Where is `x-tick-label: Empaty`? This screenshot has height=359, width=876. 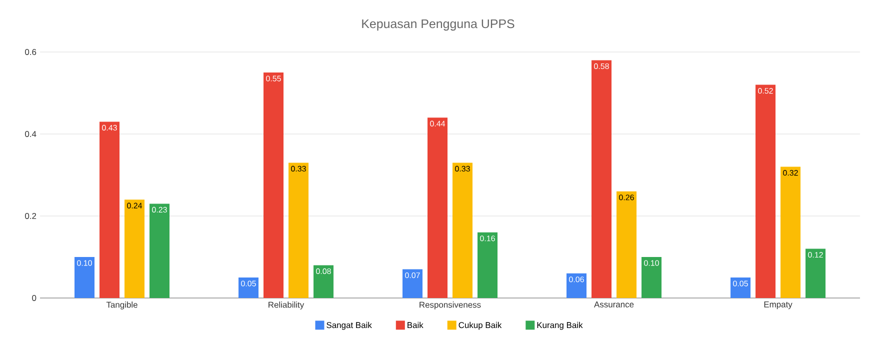
x-tick-label: Empaty is located at coordinates (778, 306).